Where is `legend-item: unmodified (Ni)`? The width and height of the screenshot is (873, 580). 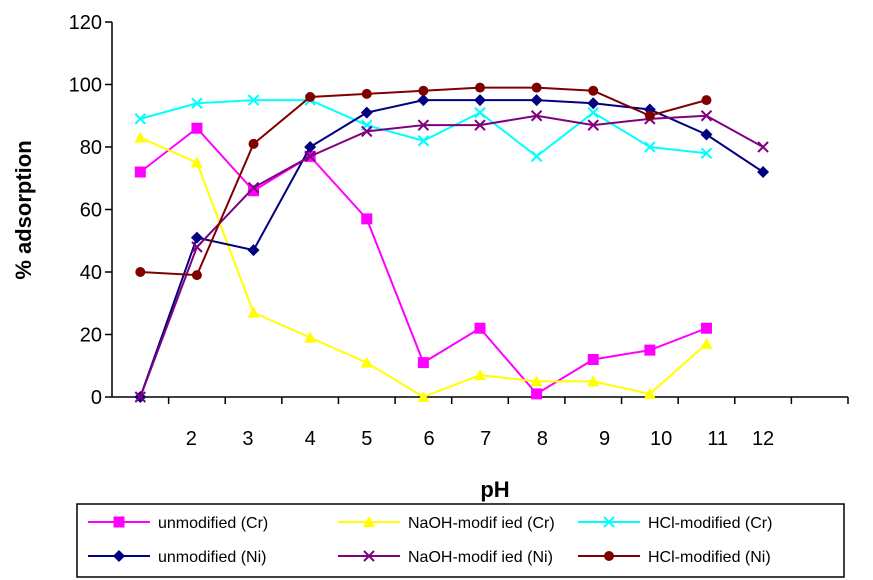
legend-item: unmodified (Ni) is located at coordinates (177, 557).